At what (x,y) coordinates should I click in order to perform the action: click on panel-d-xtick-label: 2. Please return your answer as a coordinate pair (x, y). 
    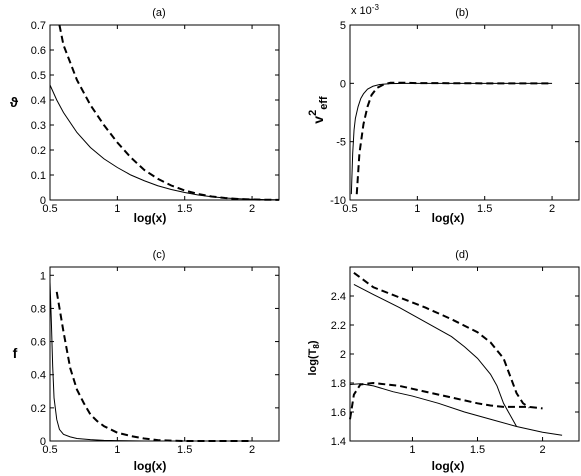
    Looking at the image, I should click on (543, 450).